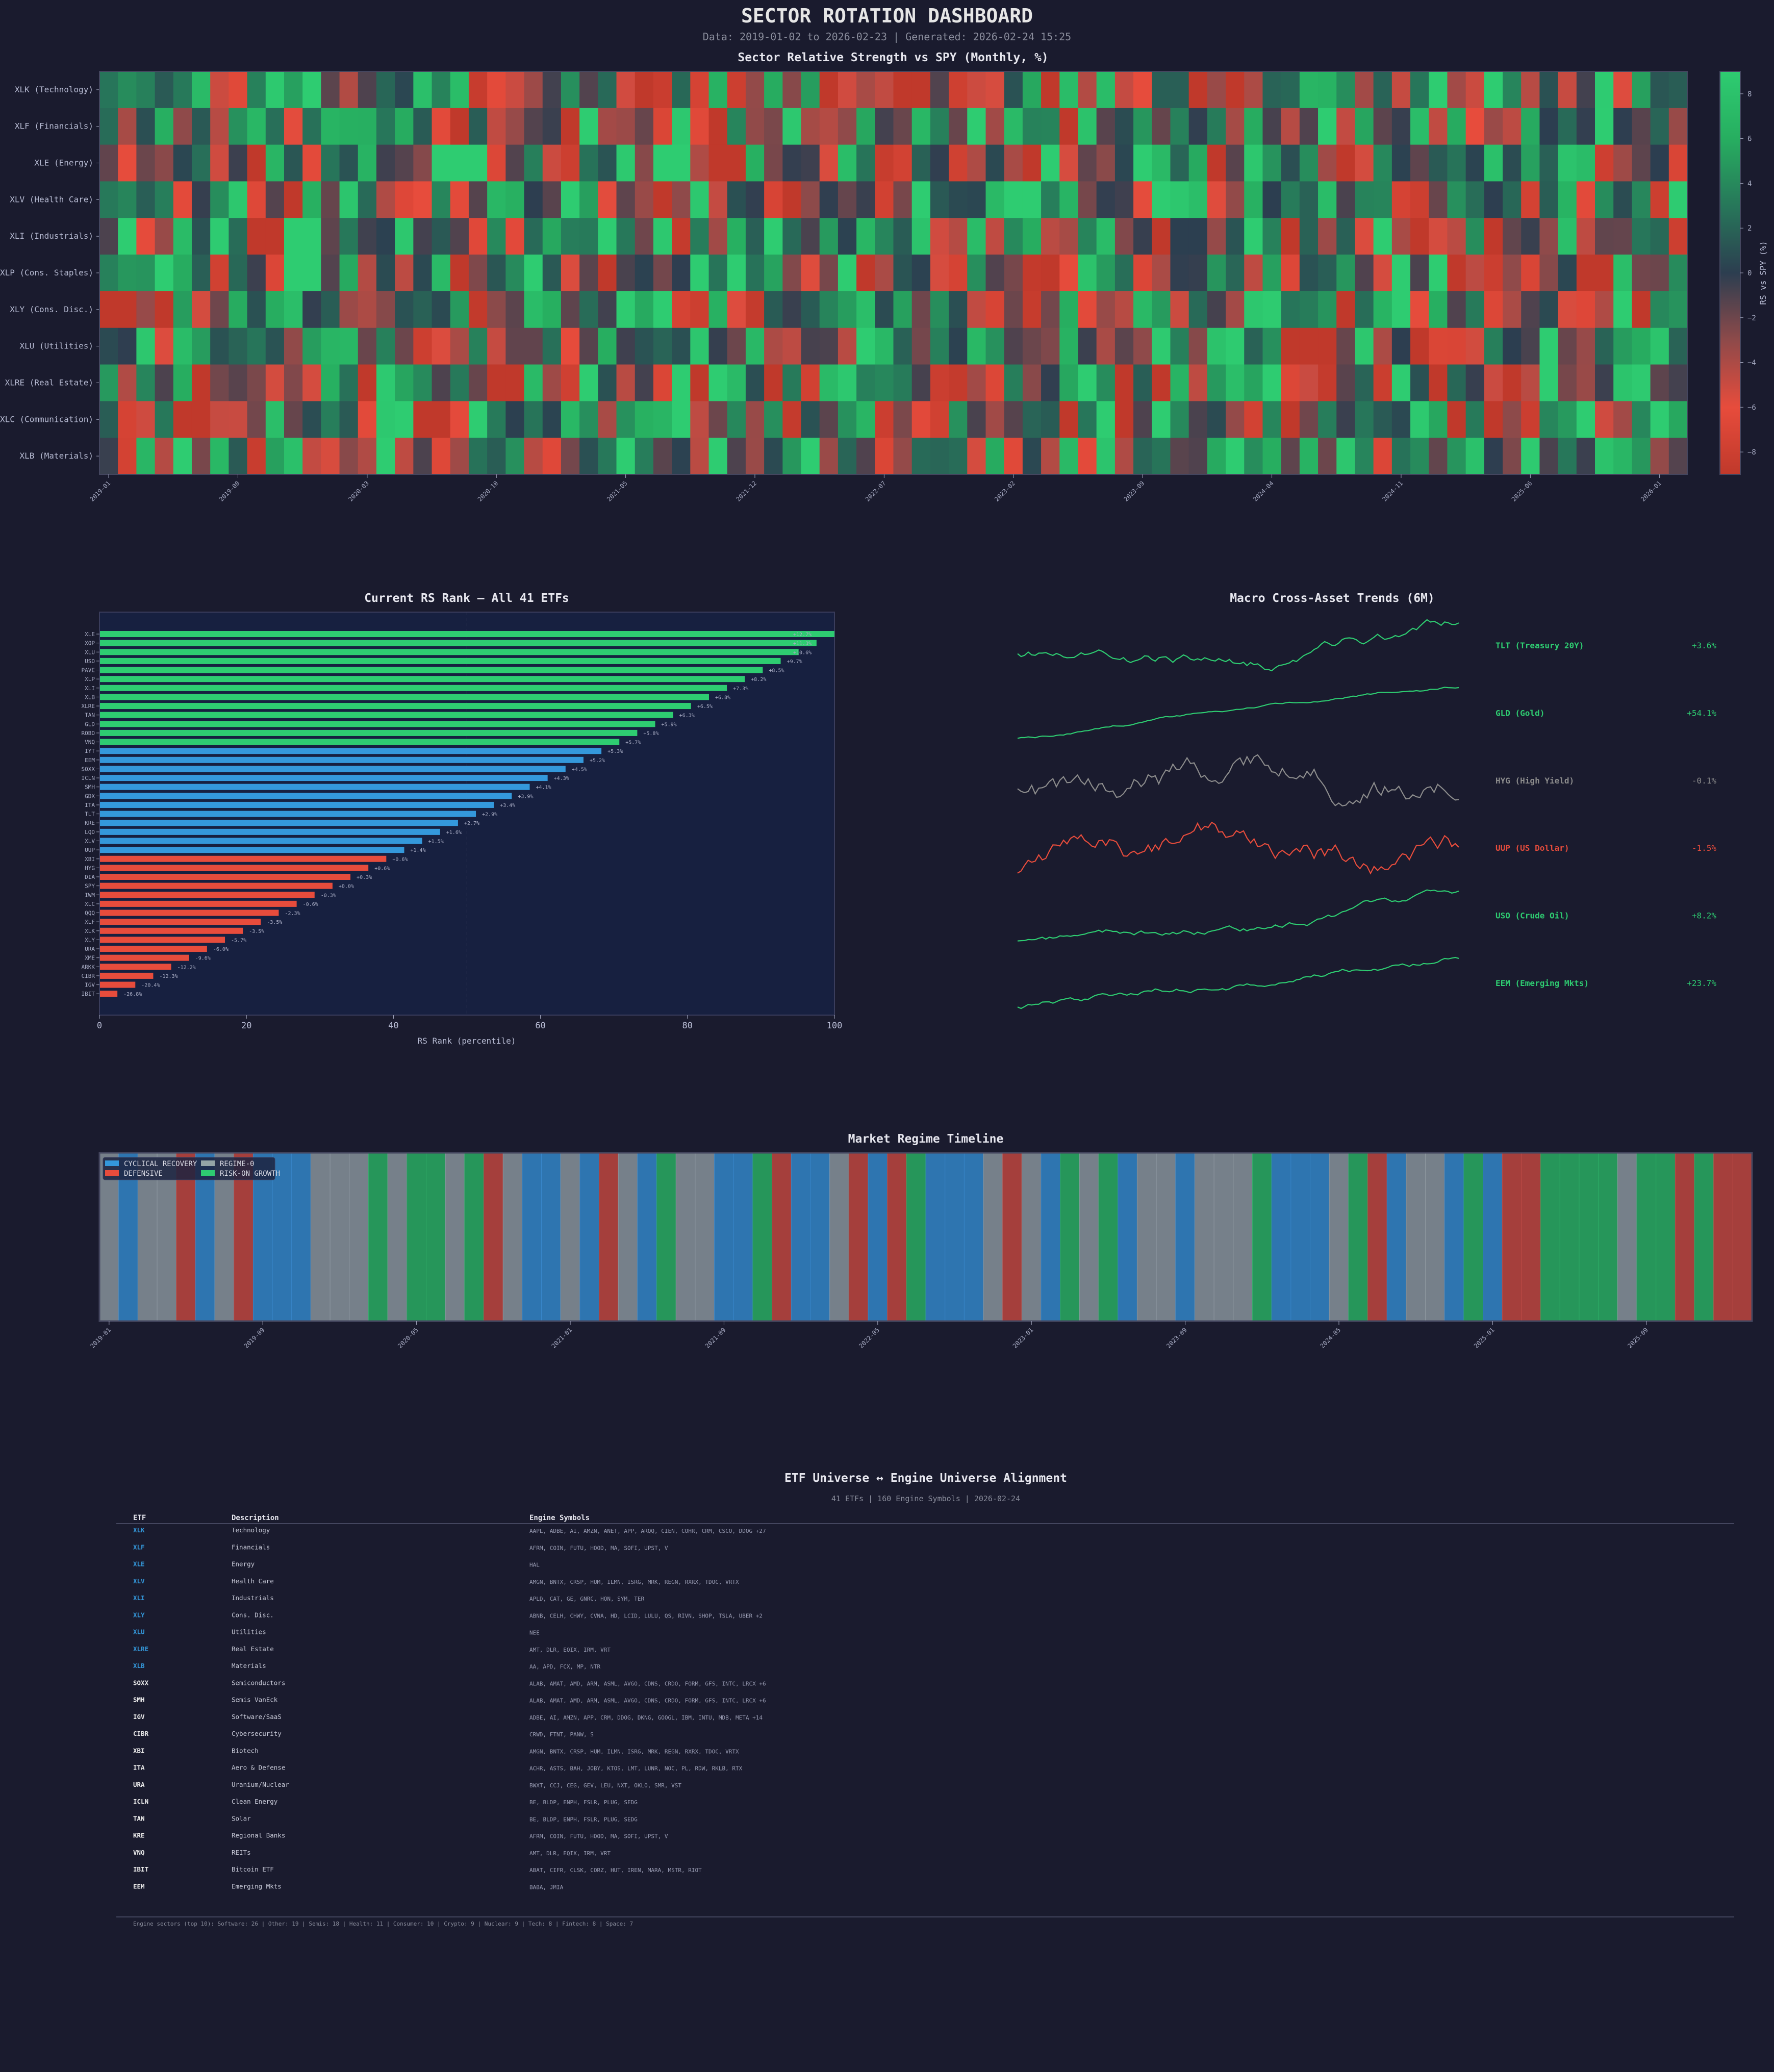 Image resolution: width=1774 pixels, height=2072 pixels. I want to click on row-engine-symbols: BE, BLDP, ENPH, FSLR, PLUG, SEDG, so click(583, 1819).